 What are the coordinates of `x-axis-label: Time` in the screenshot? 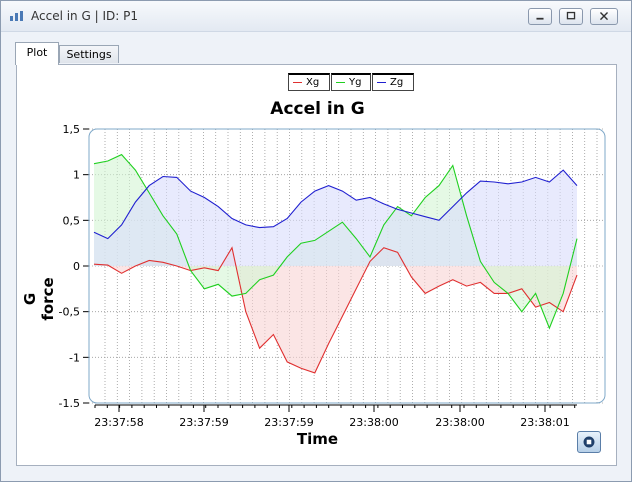 It's located at (317, 439).